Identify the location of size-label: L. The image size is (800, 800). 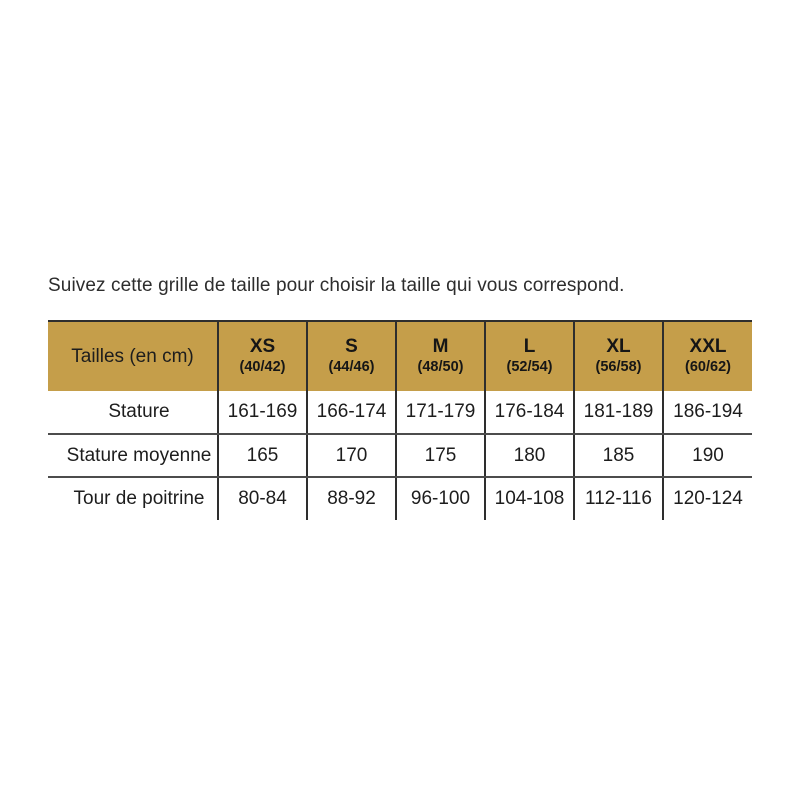
(529, 346).